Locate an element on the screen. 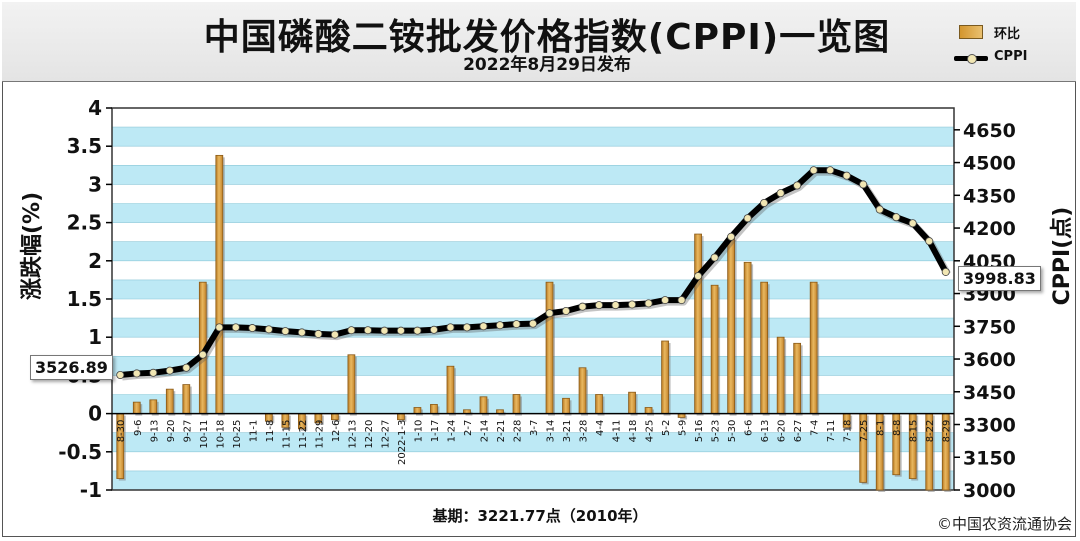  left-tick-label: -1 is located at coordinates (91, 490).